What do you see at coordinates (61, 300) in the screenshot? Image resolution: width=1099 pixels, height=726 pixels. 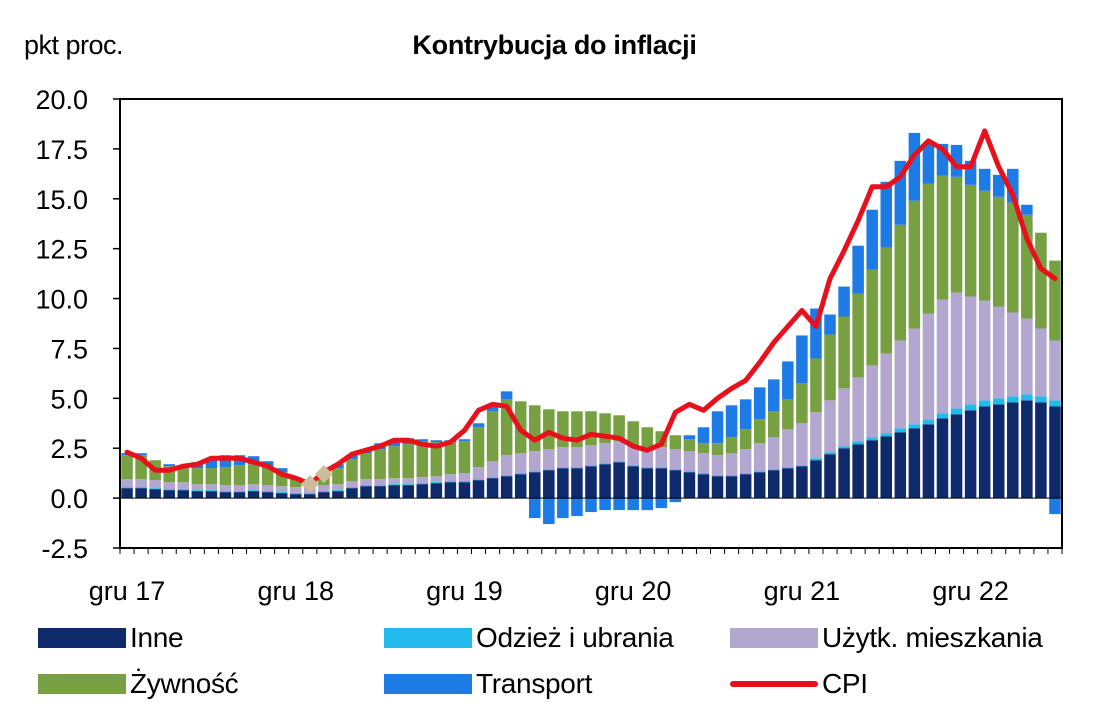 I see `y-tick-label: 10.0` at bounding box center [61, 300].